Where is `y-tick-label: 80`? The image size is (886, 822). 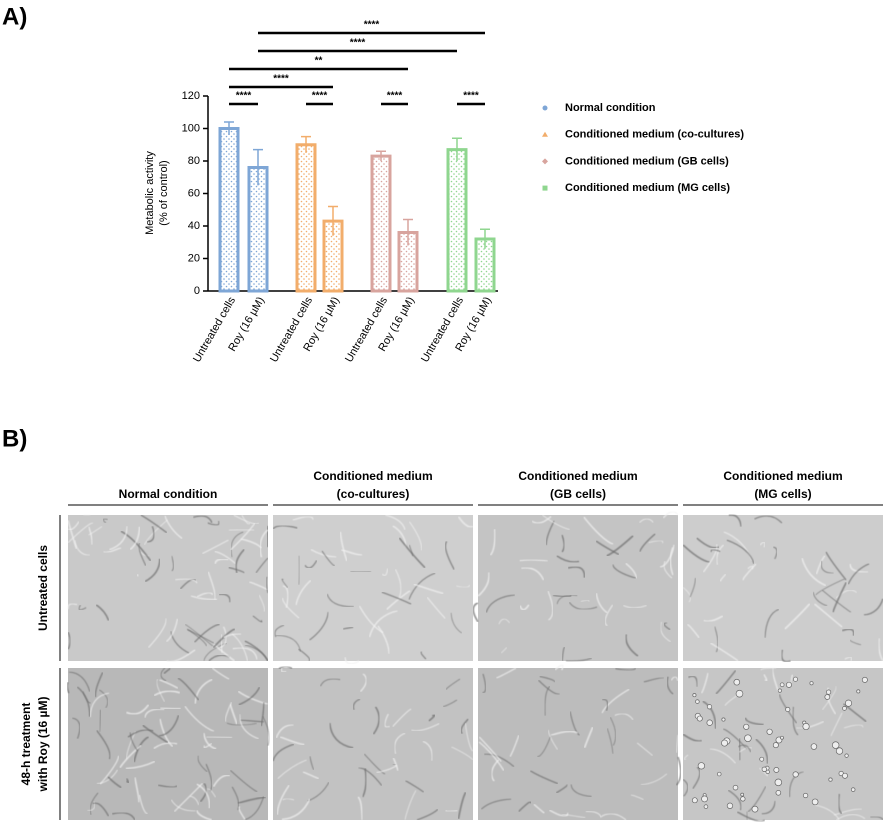
y-tick-label: 80 is located at coordinates (194, 161).